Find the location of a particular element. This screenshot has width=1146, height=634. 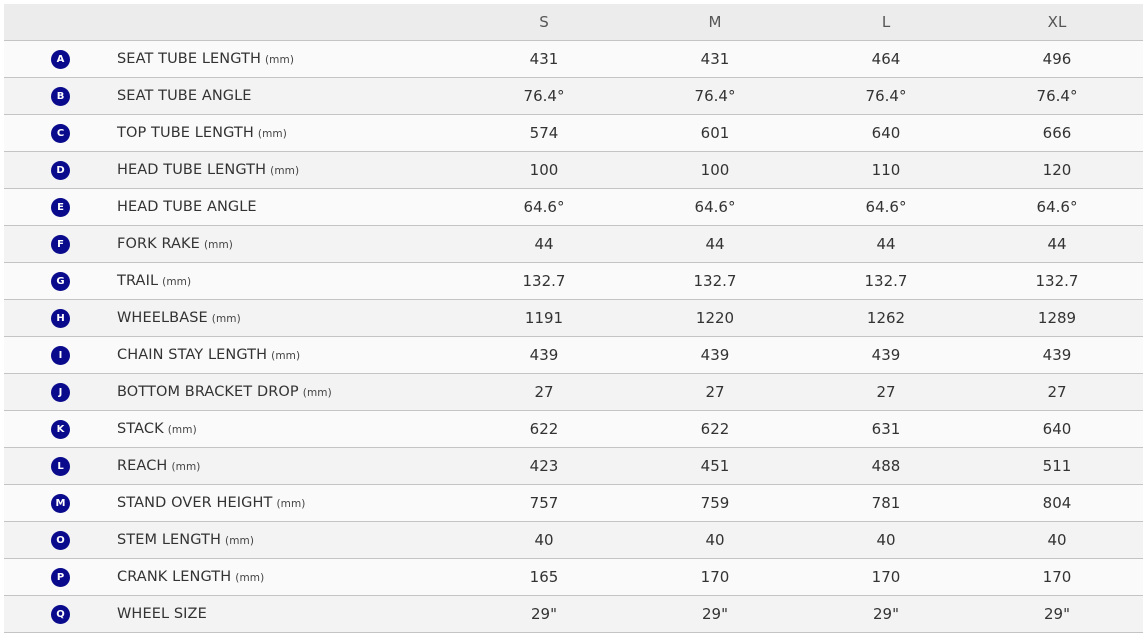

value-cell-l: 640 is located at coordinates (886, 133).